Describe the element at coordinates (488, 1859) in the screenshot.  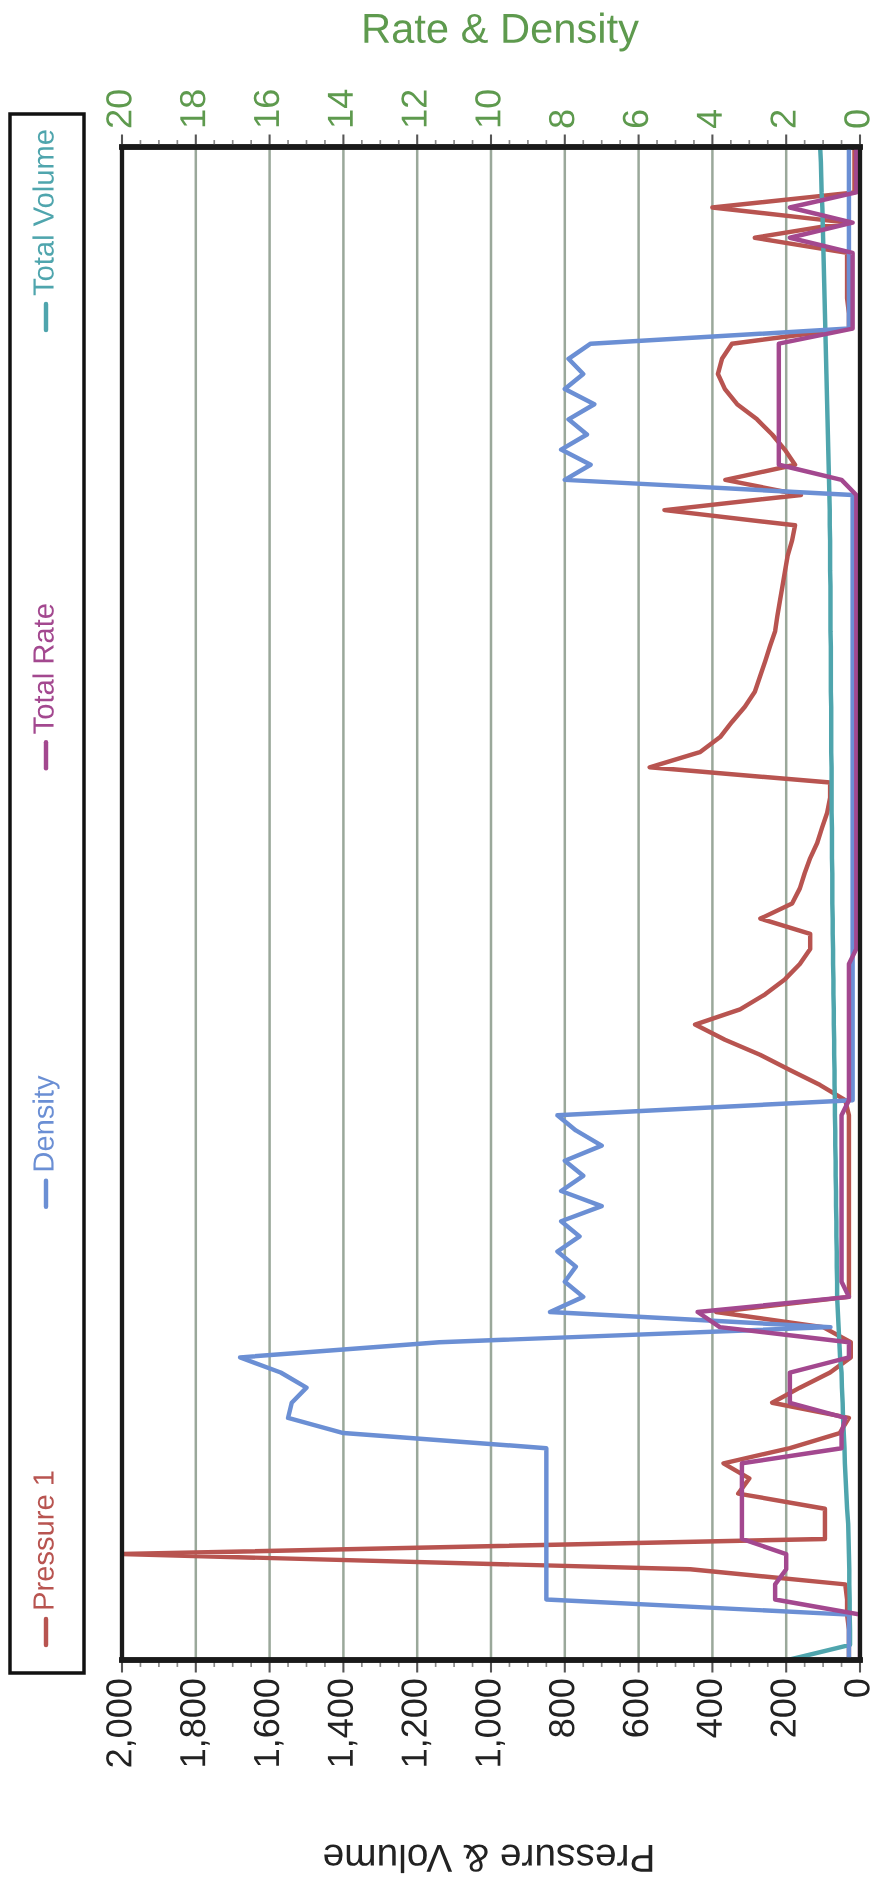
I see `x-axis-title: Pressure & Volume` at that location.